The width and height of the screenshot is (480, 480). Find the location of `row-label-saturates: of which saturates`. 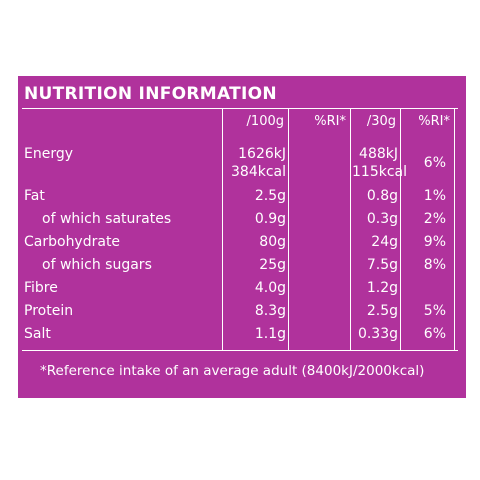

row-label-saturates: of which saturates is located at coordinates (107, 219).